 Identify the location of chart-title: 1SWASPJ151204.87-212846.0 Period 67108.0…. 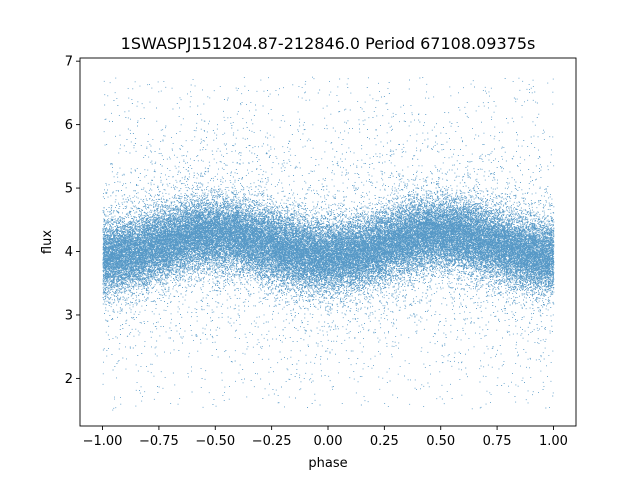
(328, 43).